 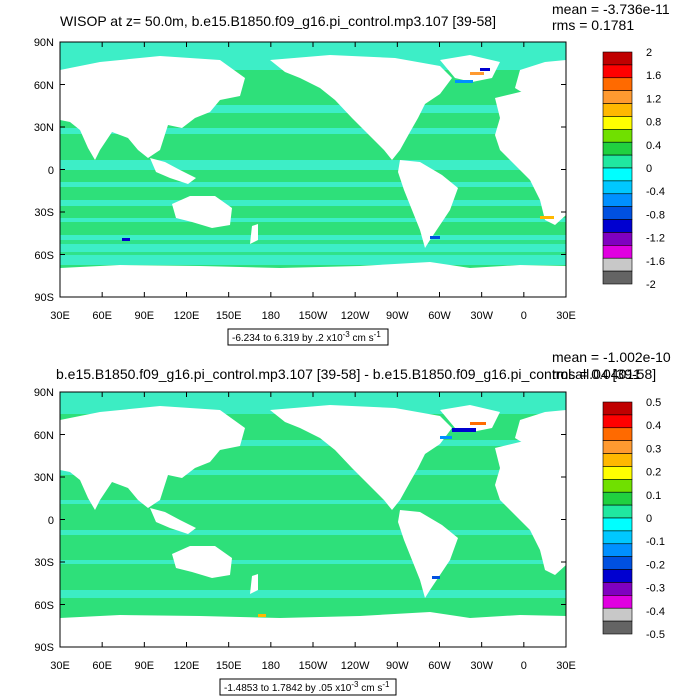 I want to click on lat-label: 30N, so click(x=44, y=128).